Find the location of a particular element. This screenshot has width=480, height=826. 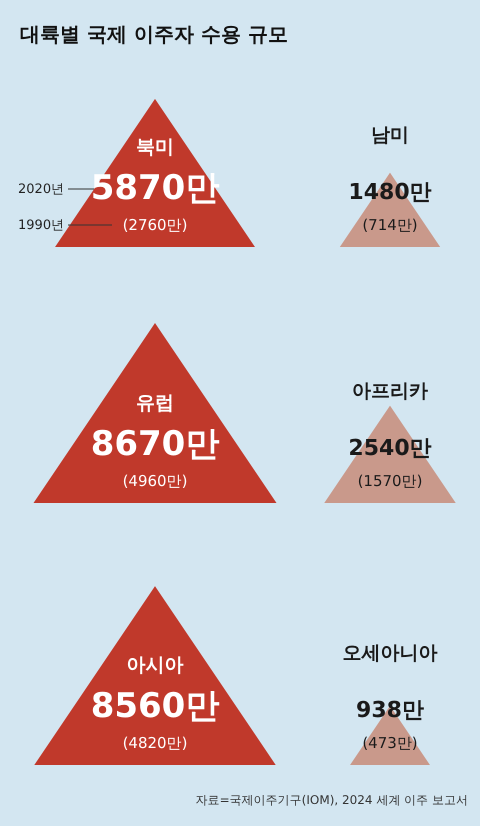

data-label: (2760만) is located at coordinates (155, 225).